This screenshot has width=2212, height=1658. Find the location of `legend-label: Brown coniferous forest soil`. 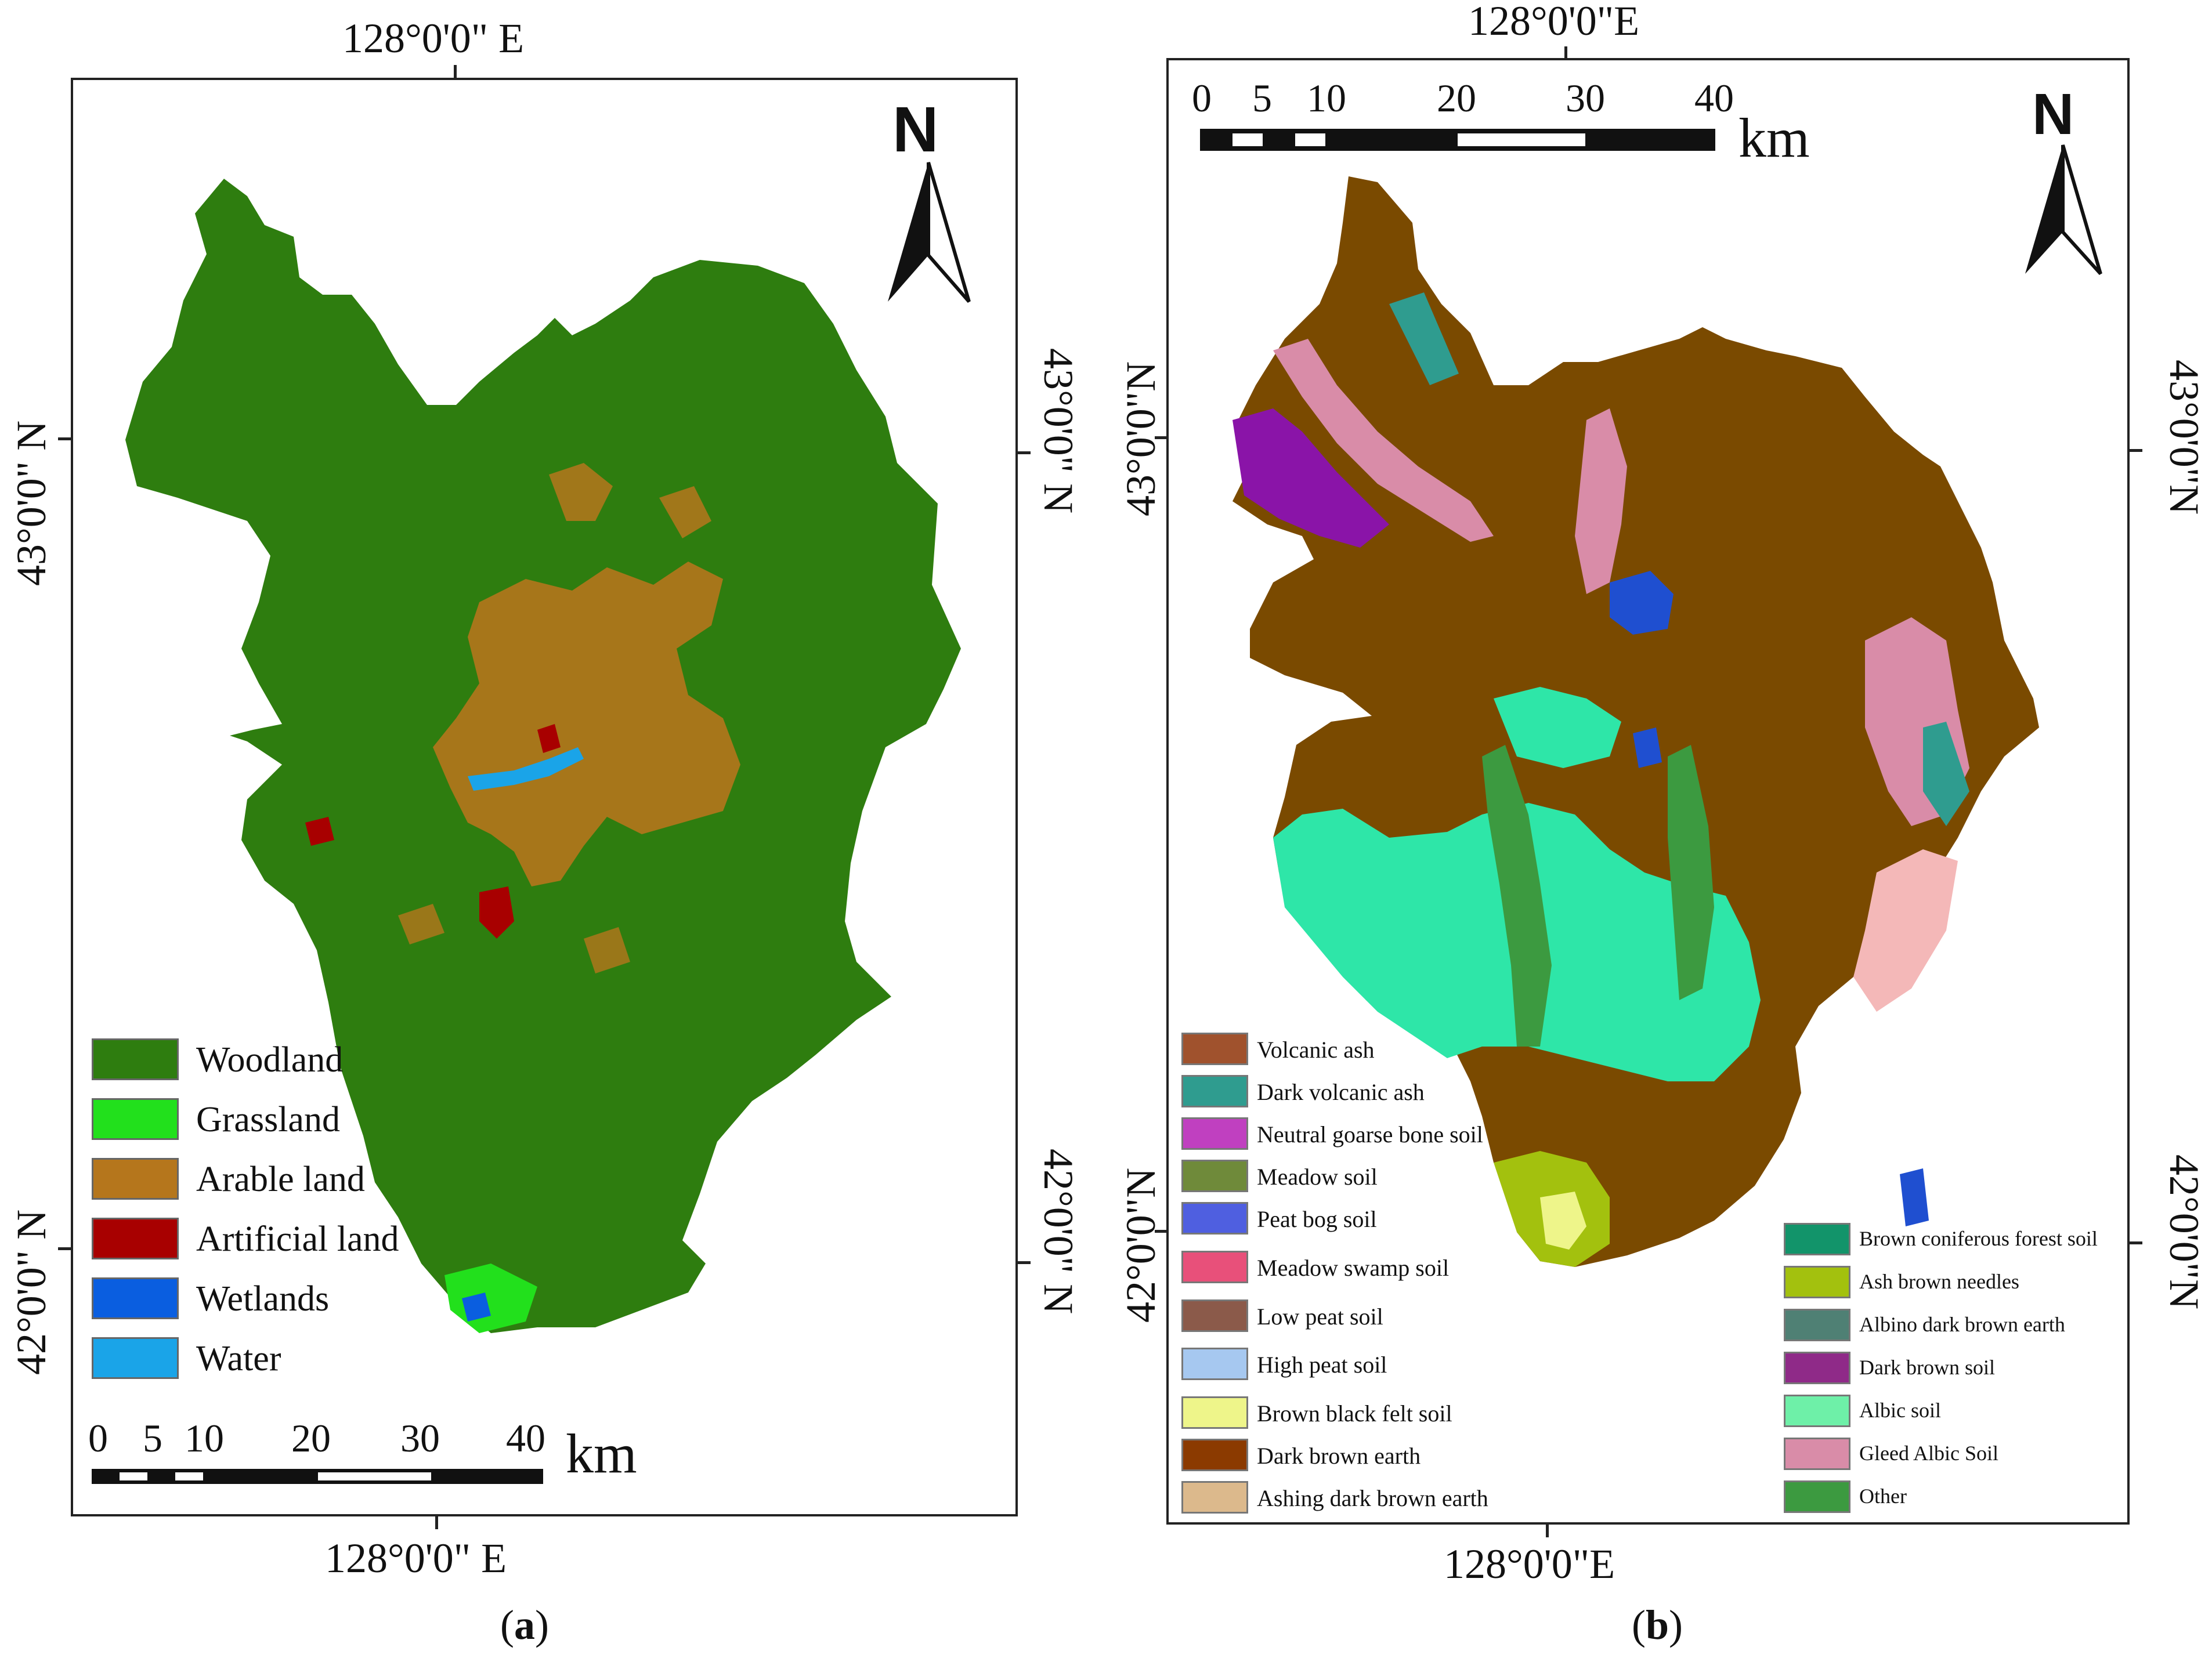

legend-label: Brown coniferous forest soil is located at coordinates (1978, 1238).